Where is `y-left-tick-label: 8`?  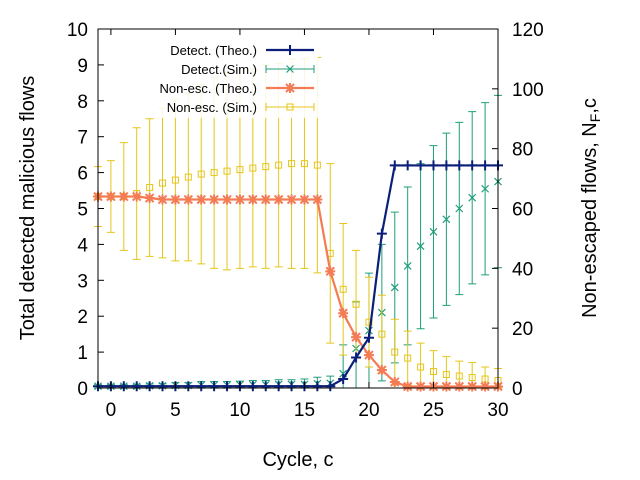 y-left-tick-label: 8 is located at coordinates (82, 102).